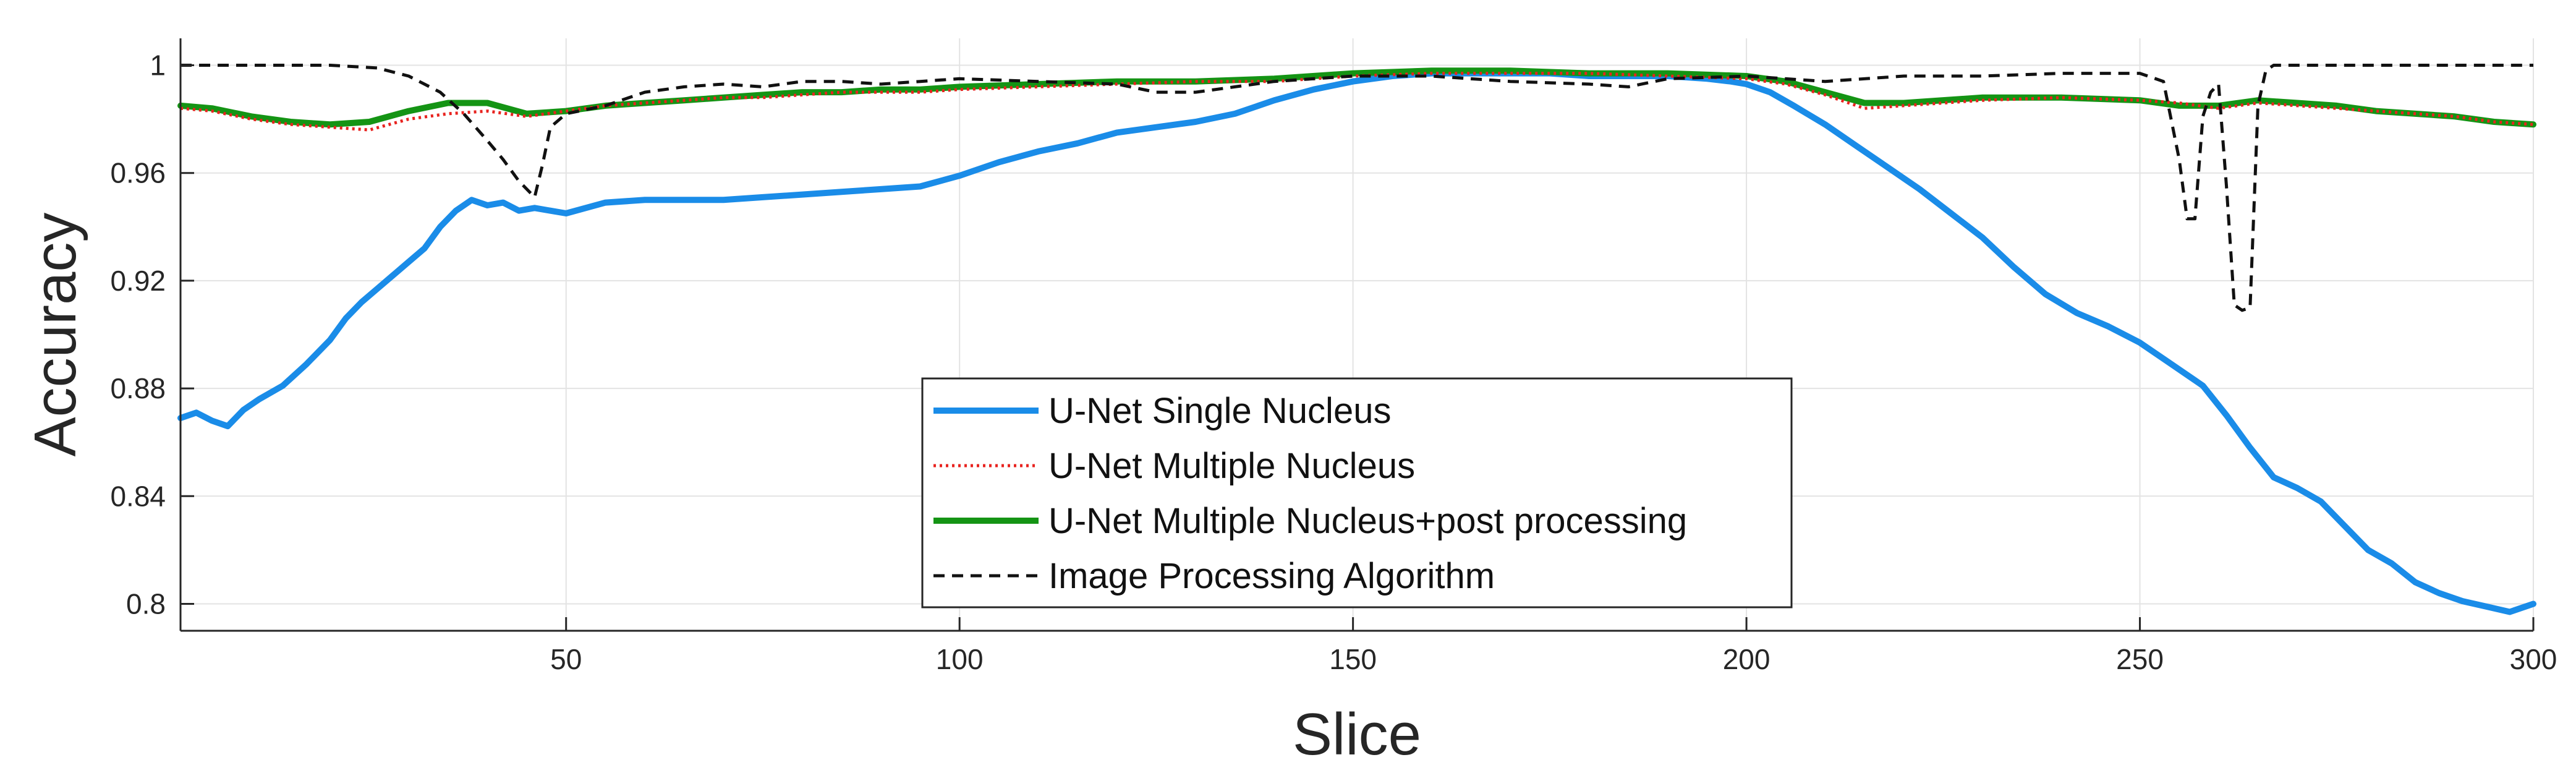  What do you see at coordinates (1357, 734) in the screenshot?
I see `x-axis-label: Slice` at bounding box center [1357, 734].